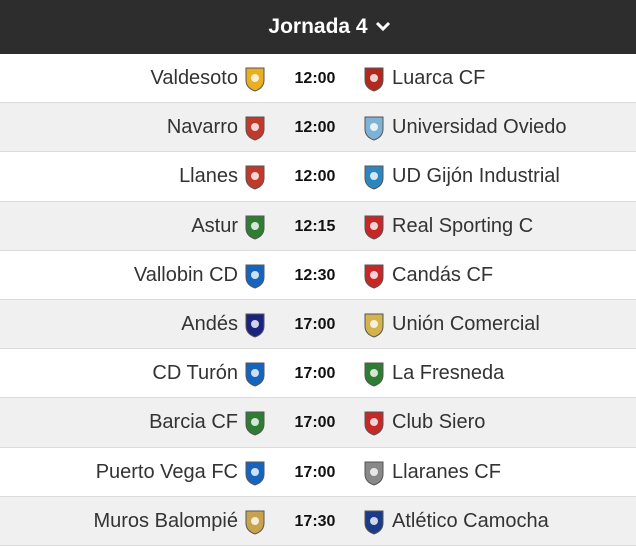 The image size is (636, 546). I want to click on home-team: Barcia CF, so click(193, 422).